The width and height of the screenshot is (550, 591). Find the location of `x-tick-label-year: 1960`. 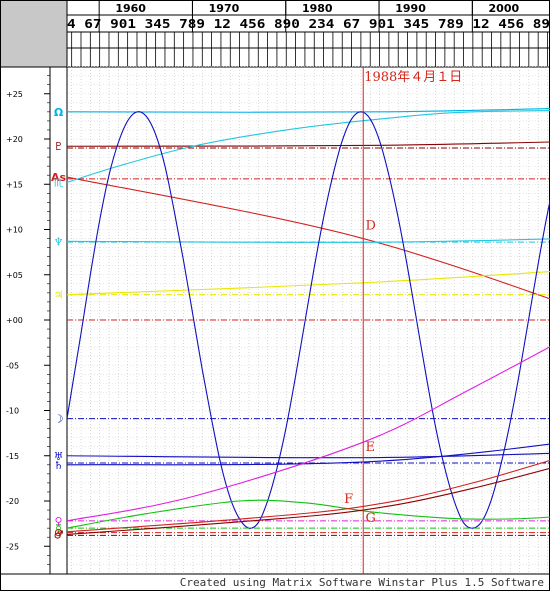

x-tick-label-year: 1960 is located at coordinates (130, 8).